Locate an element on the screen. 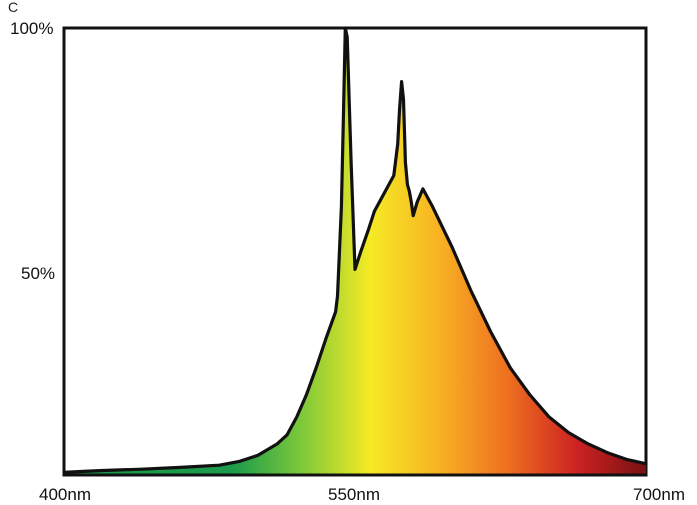  x-tick-label-700: 700nm is located at coordinates (659, 494).